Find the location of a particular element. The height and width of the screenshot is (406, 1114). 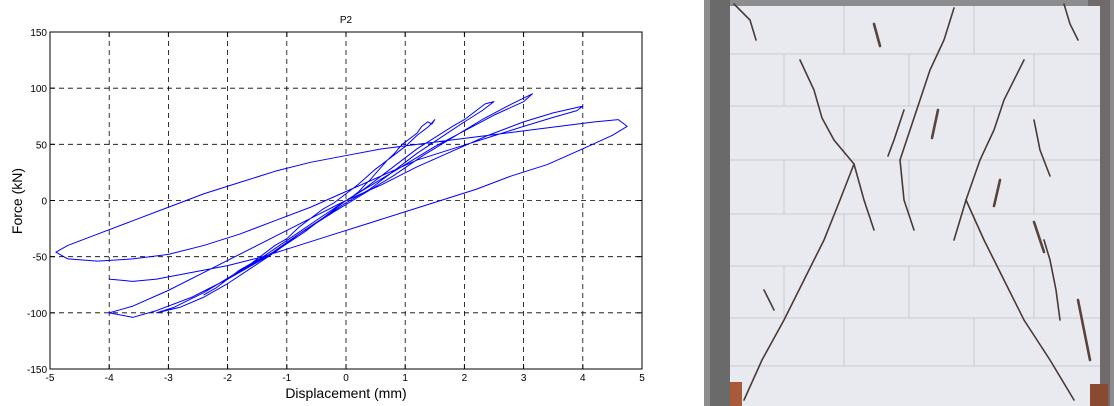

x-tick-label: -3 is located at coordinates (168, 378).